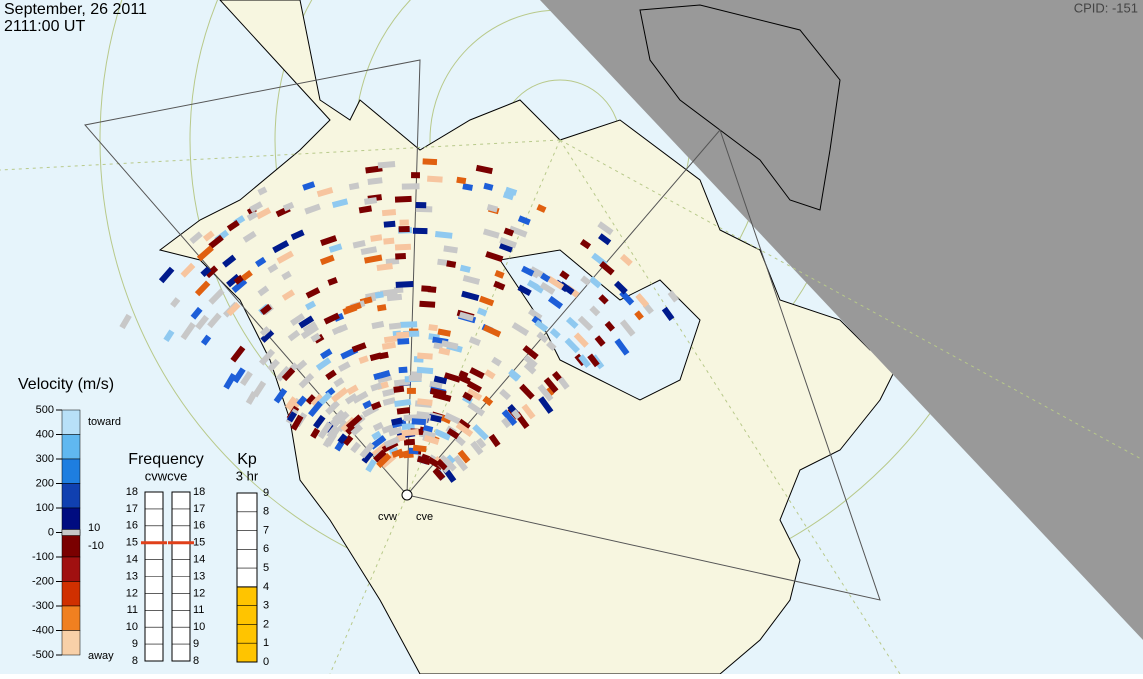 This screenshot has height=679, width=1143. What do you see at coordinates (266, 587) in the screenshot?
I see `kp-tick-label: 4` at bounding box center [266, 587].